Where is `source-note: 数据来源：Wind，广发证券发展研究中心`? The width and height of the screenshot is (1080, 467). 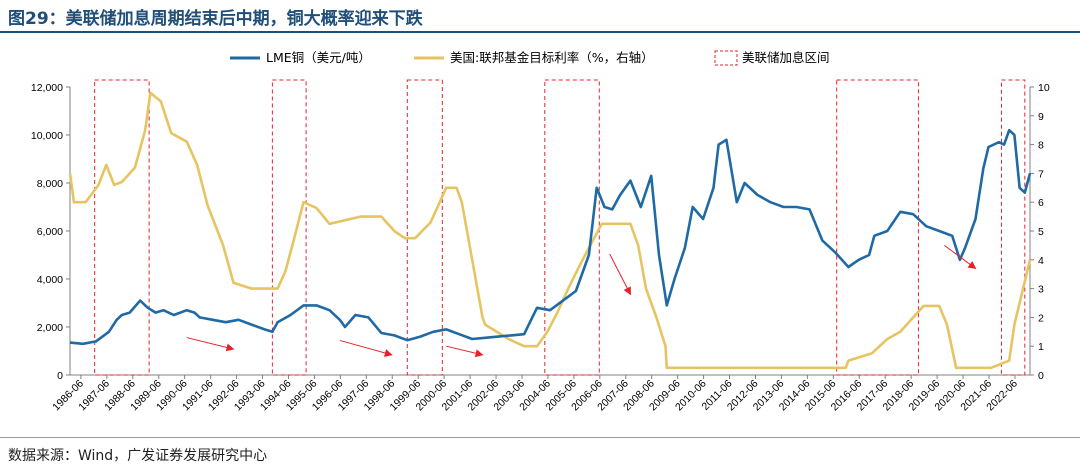
source-note: 数据来源：Wind，广发证券发展研究中心 is located at coordinates (138, 456).